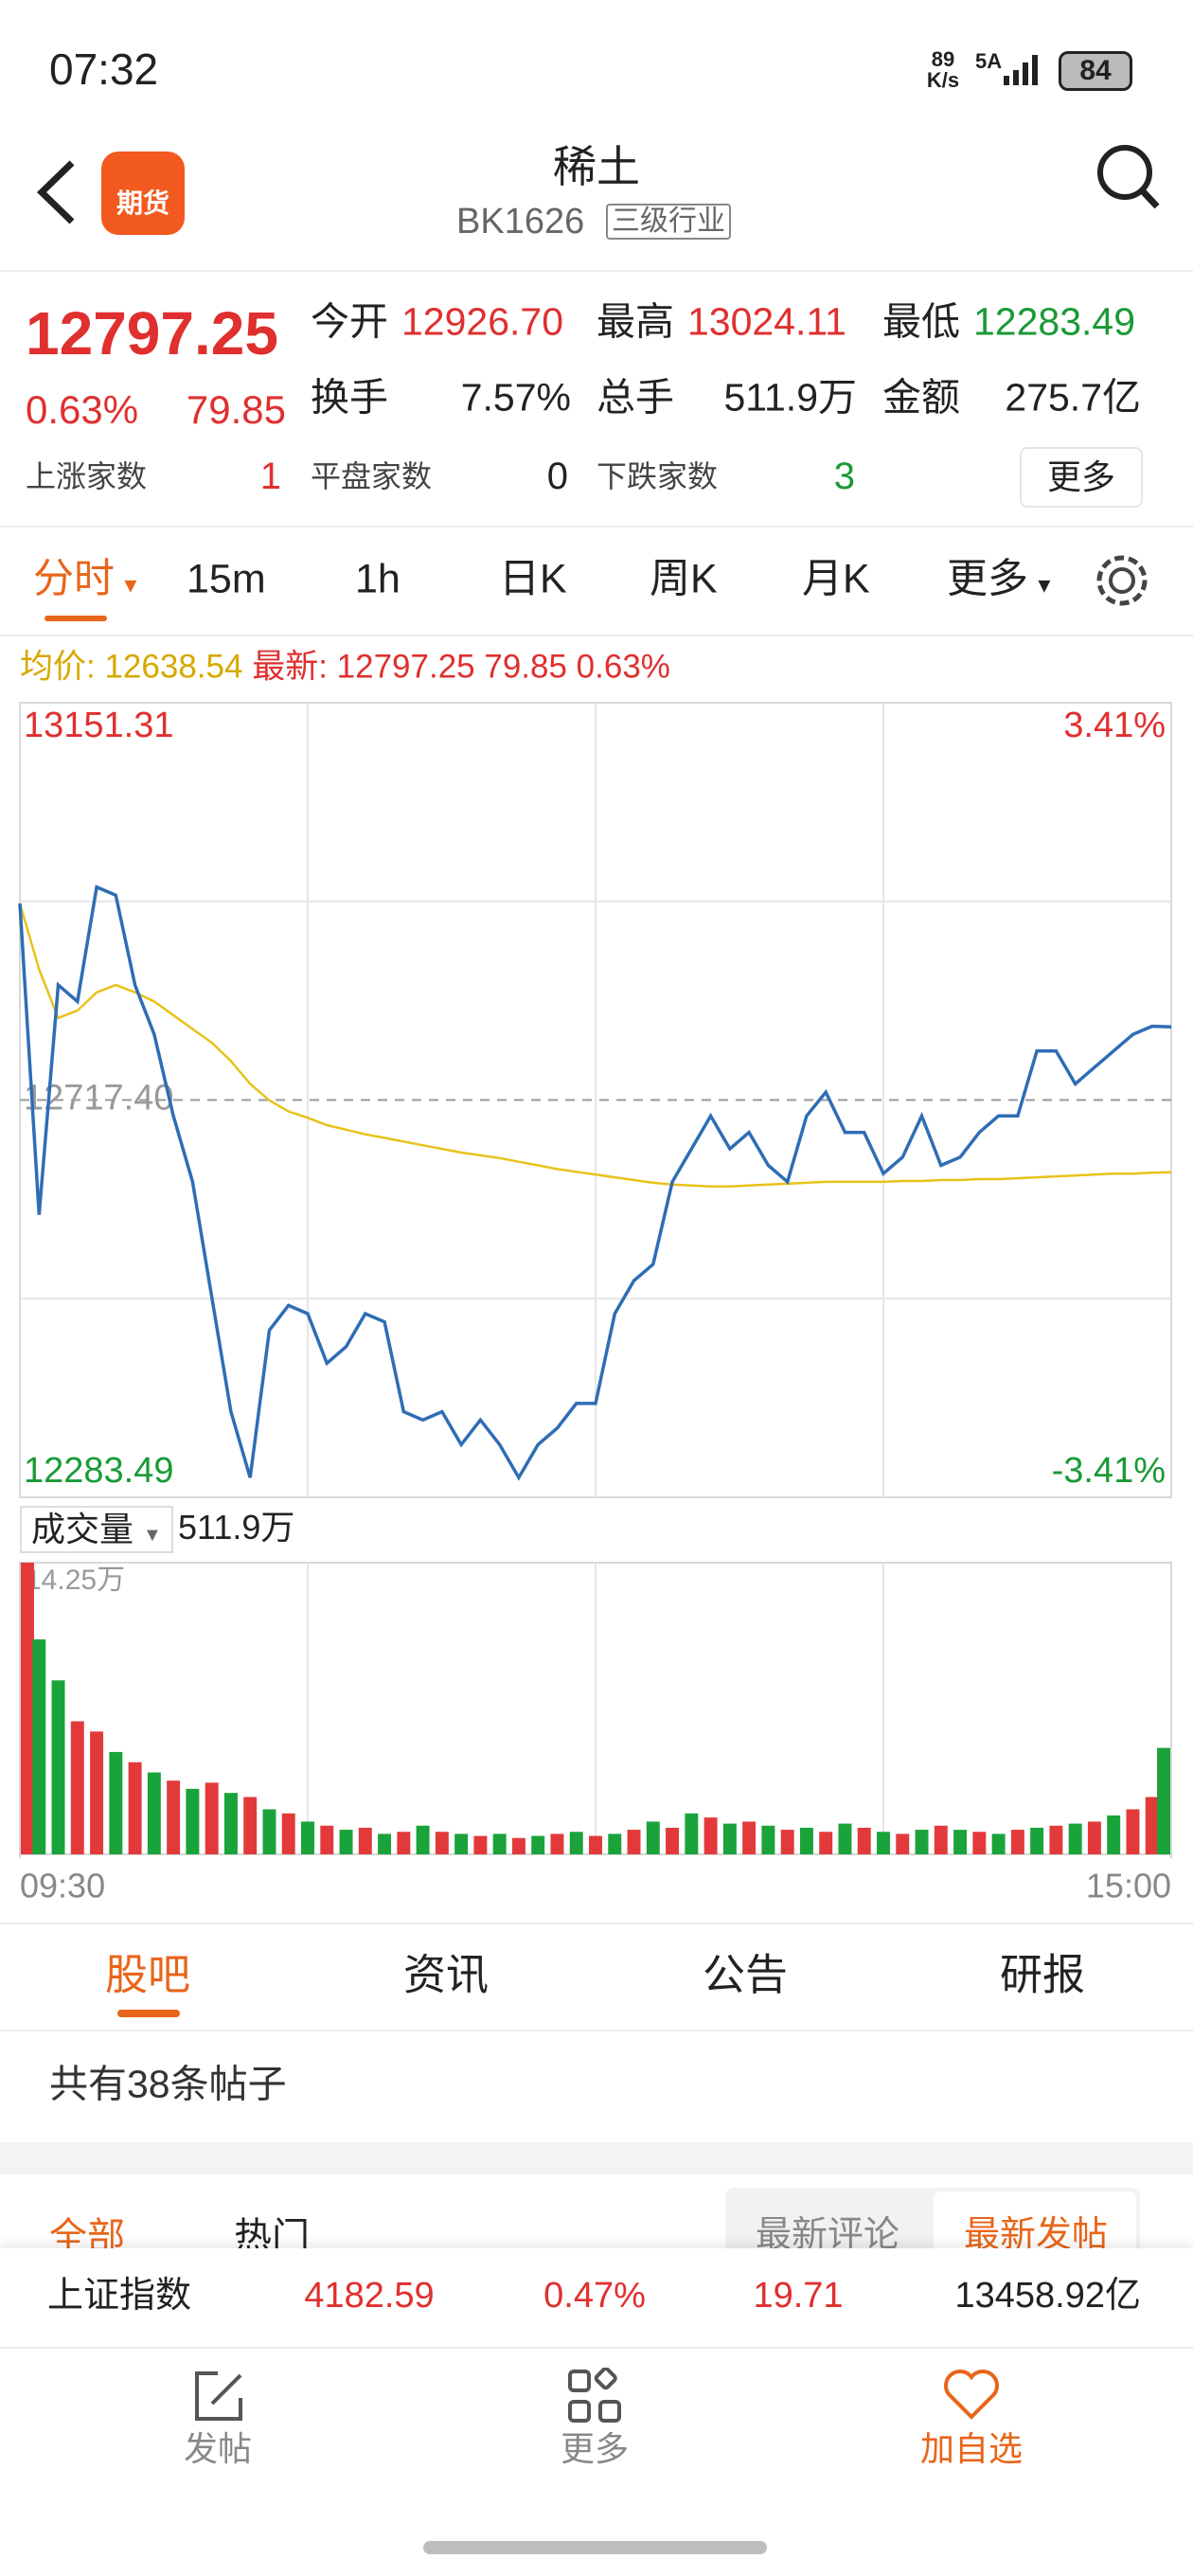  Describe the element at coordinates (75, 1580) in the screenshot. I see `y-tick-label: 14.25万` at that location.